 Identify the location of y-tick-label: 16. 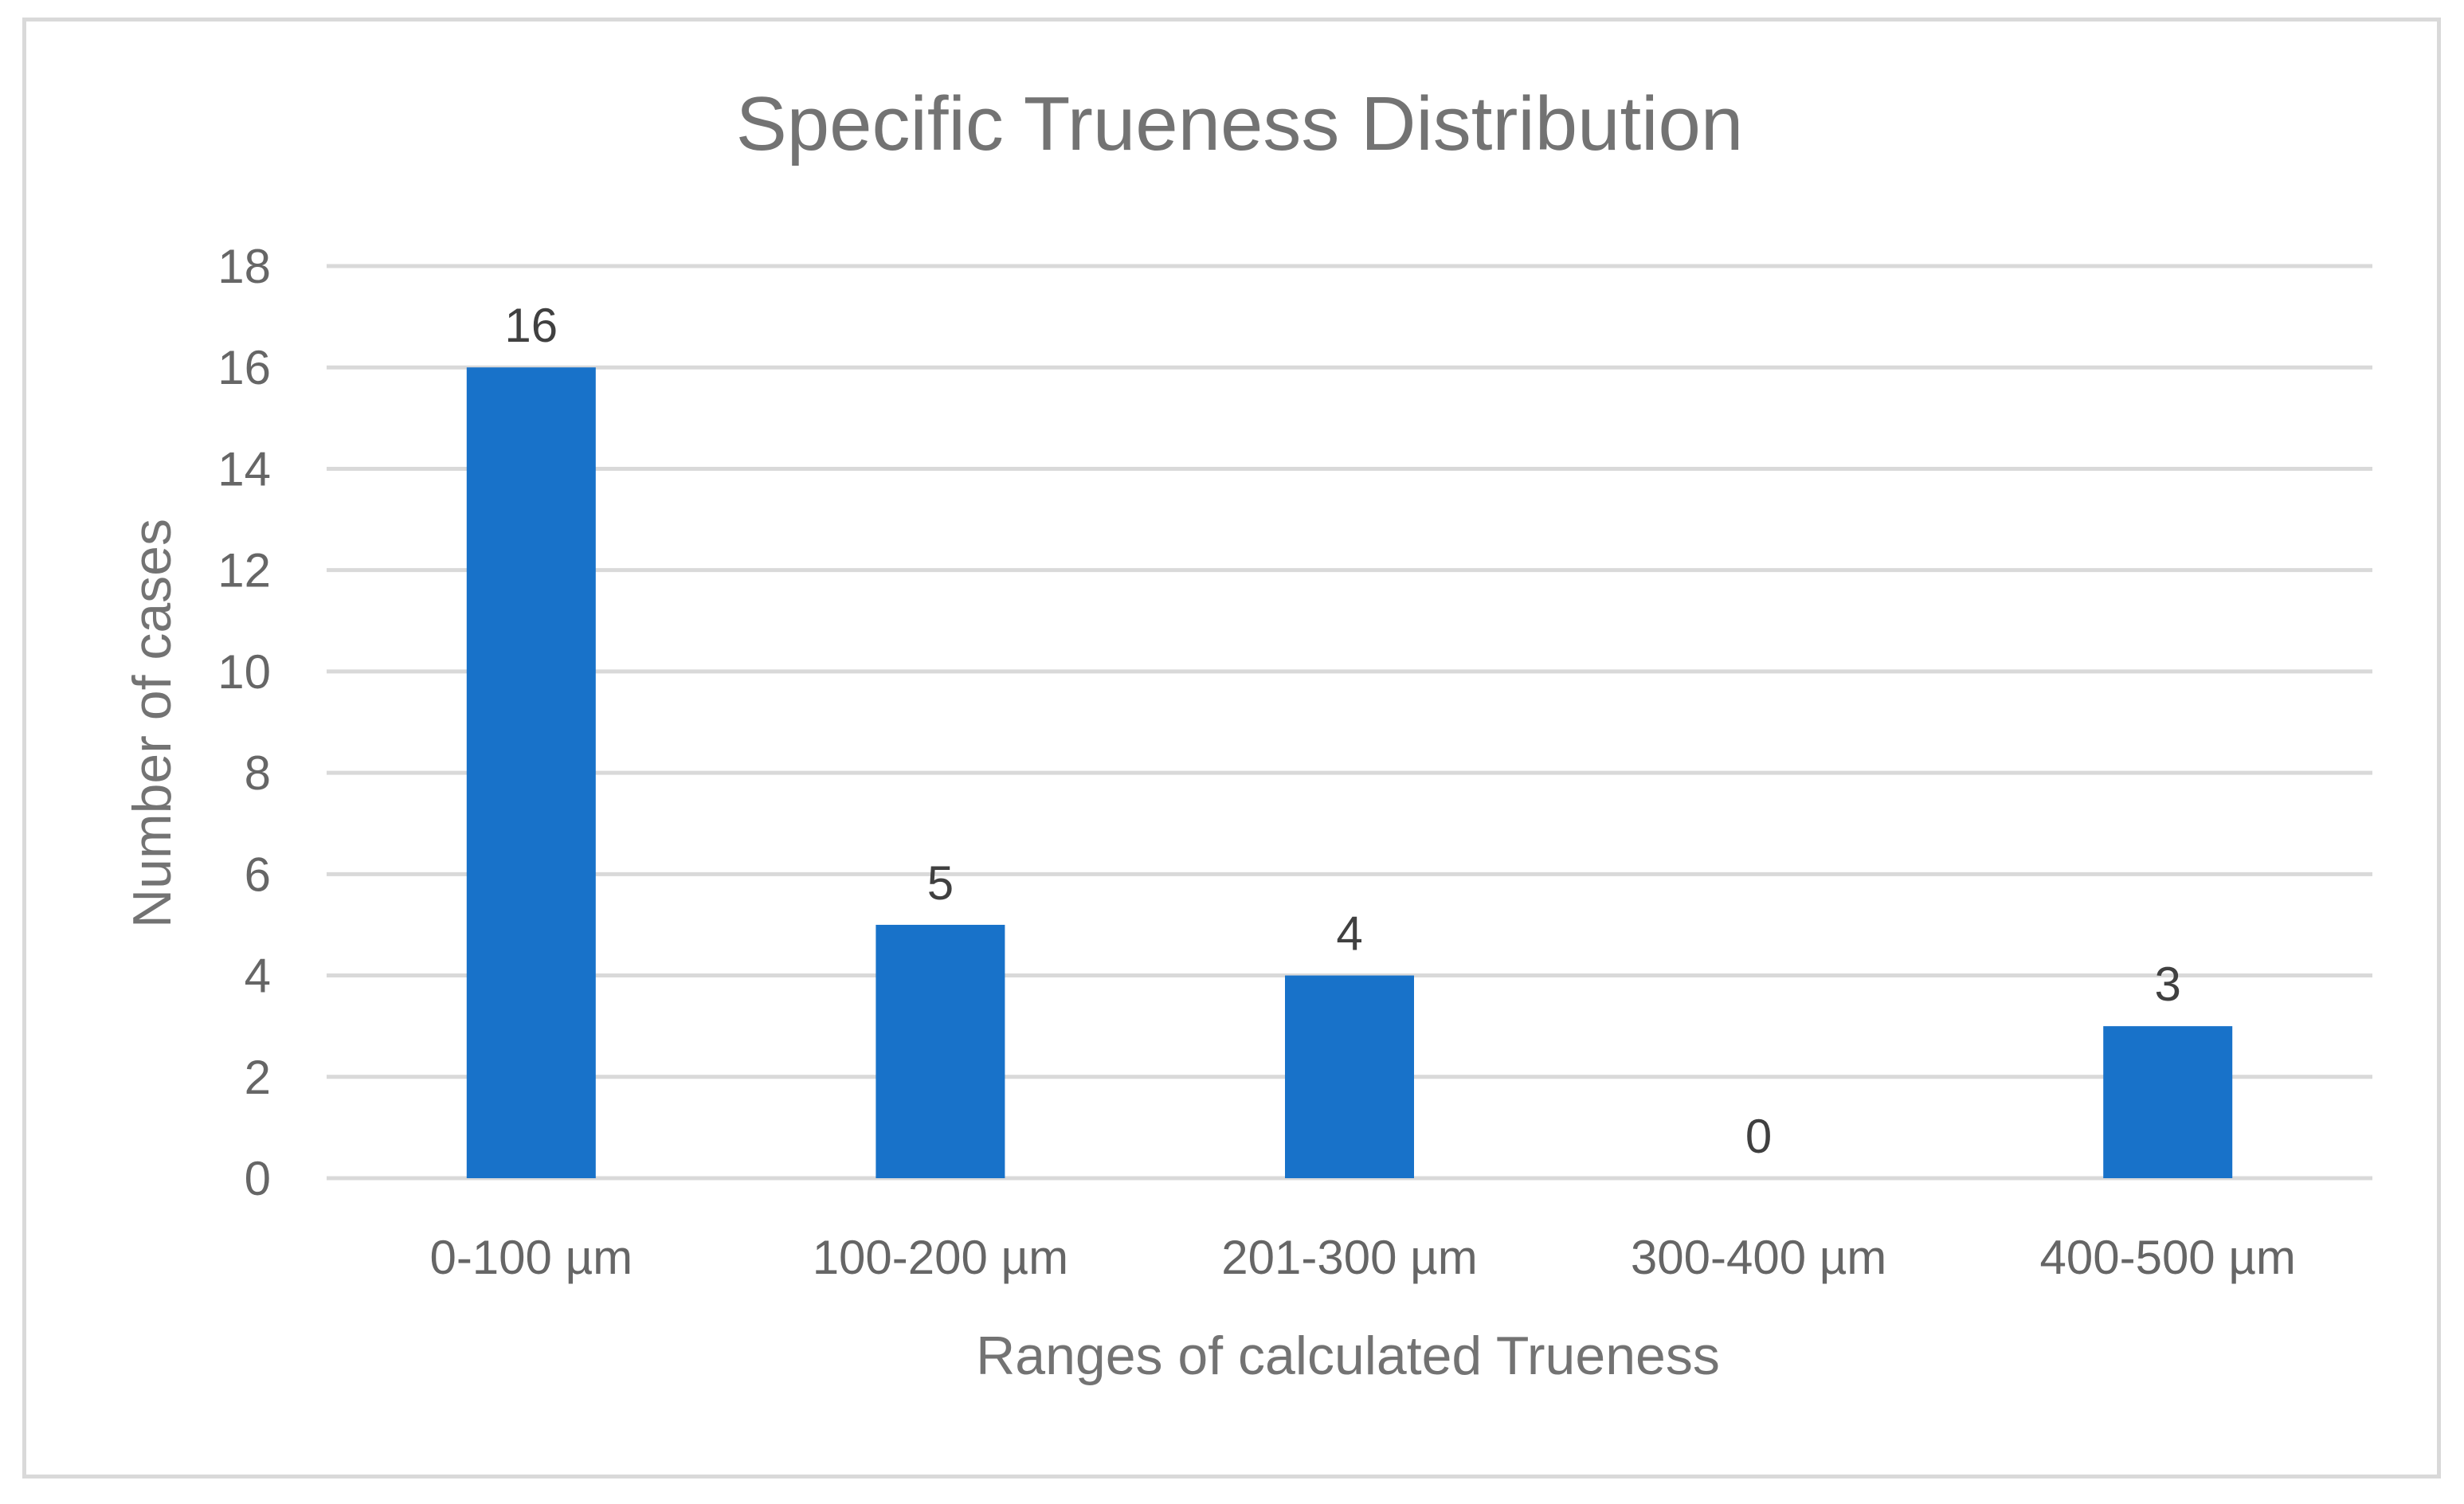
(244, 367).